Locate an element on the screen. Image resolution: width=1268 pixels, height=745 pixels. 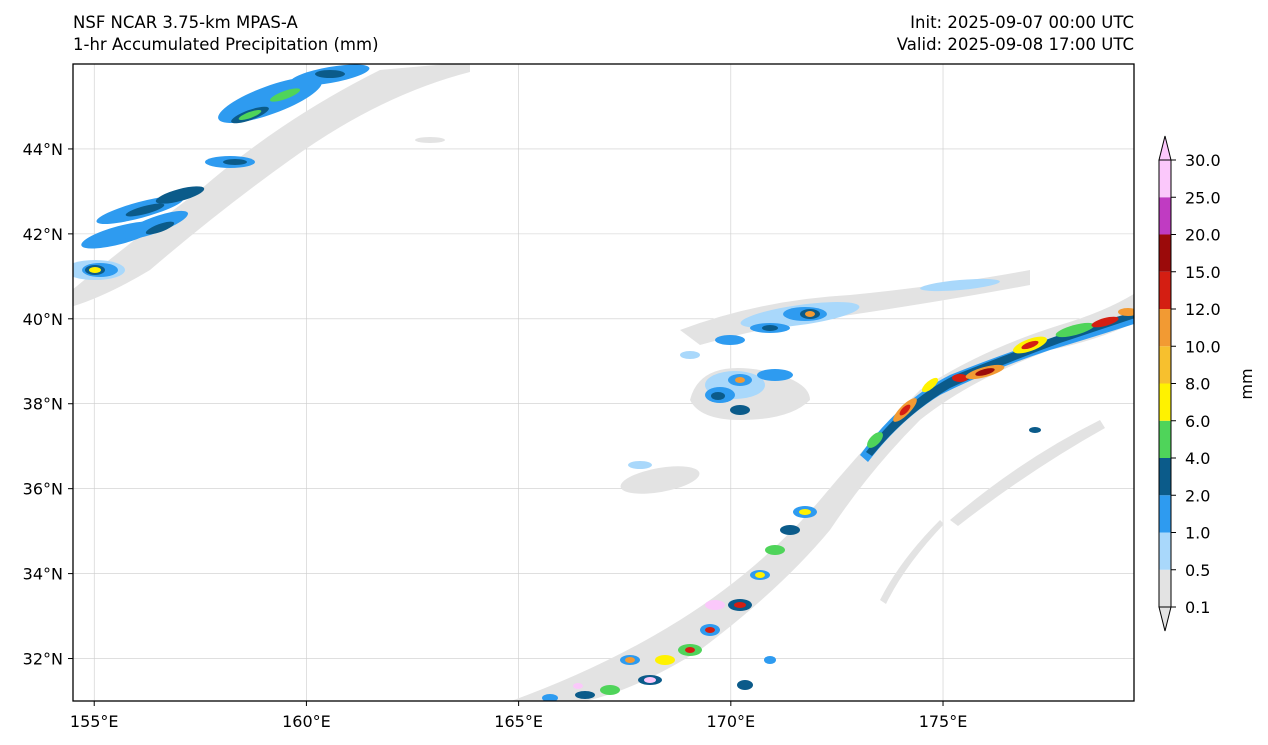
colorbar-tick-label: 4.0 is located at coordinates (1197, 458).